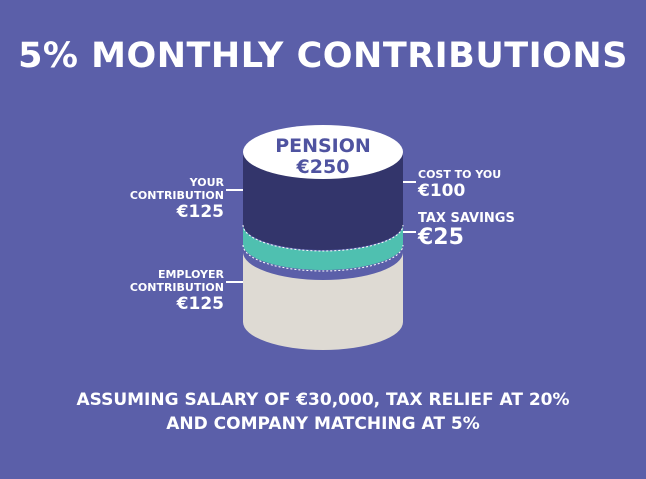  I want to click on cost-to-you-title: COST TO YOU, so click(460, 174).